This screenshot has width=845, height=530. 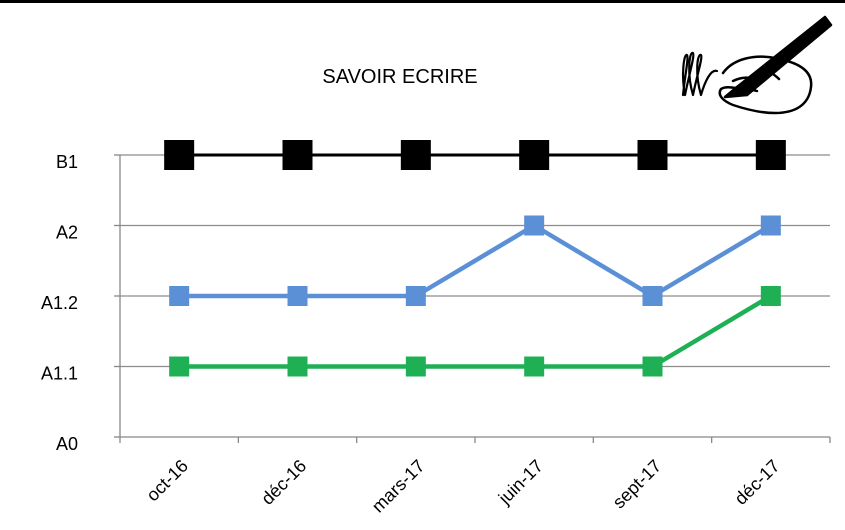 What do you see at coordinates (520, 482) in the screenshot?
I see `x-tick-label: juin-17` at bounding box center [520, 482].